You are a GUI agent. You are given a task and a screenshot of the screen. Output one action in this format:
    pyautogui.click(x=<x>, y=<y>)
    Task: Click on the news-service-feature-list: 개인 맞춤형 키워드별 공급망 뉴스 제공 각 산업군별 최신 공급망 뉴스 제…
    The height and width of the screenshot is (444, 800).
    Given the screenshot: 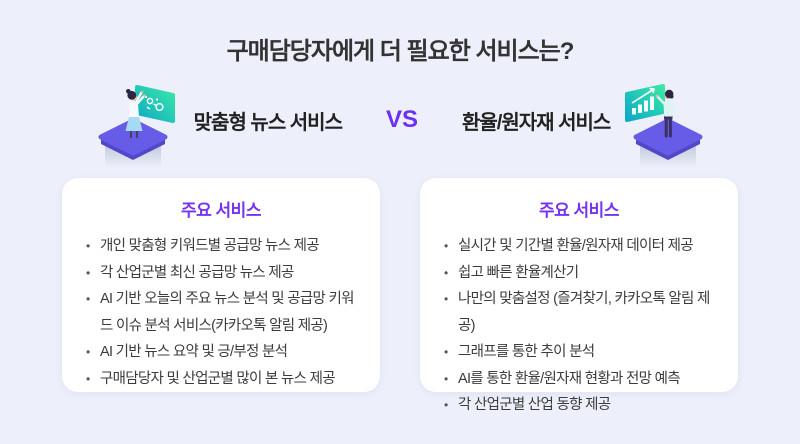 What is the action you would take?
    pyautogui.click(x=221, y=312)
    